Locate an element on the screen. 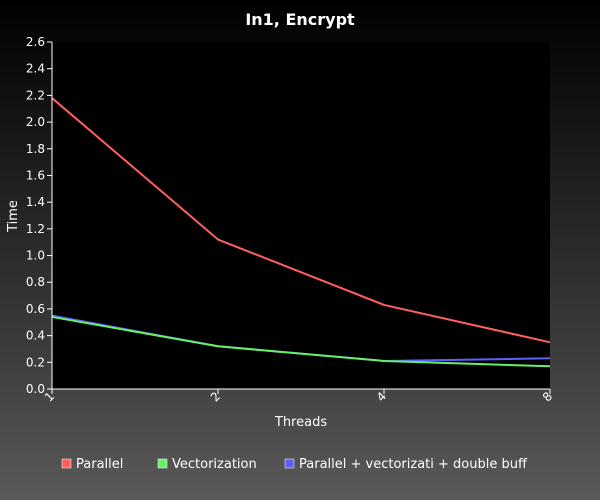 Image resolution: width=600 pixels, height=500 pixels. chart-title: In1, Encrypt is located at coordinates (300, 19).